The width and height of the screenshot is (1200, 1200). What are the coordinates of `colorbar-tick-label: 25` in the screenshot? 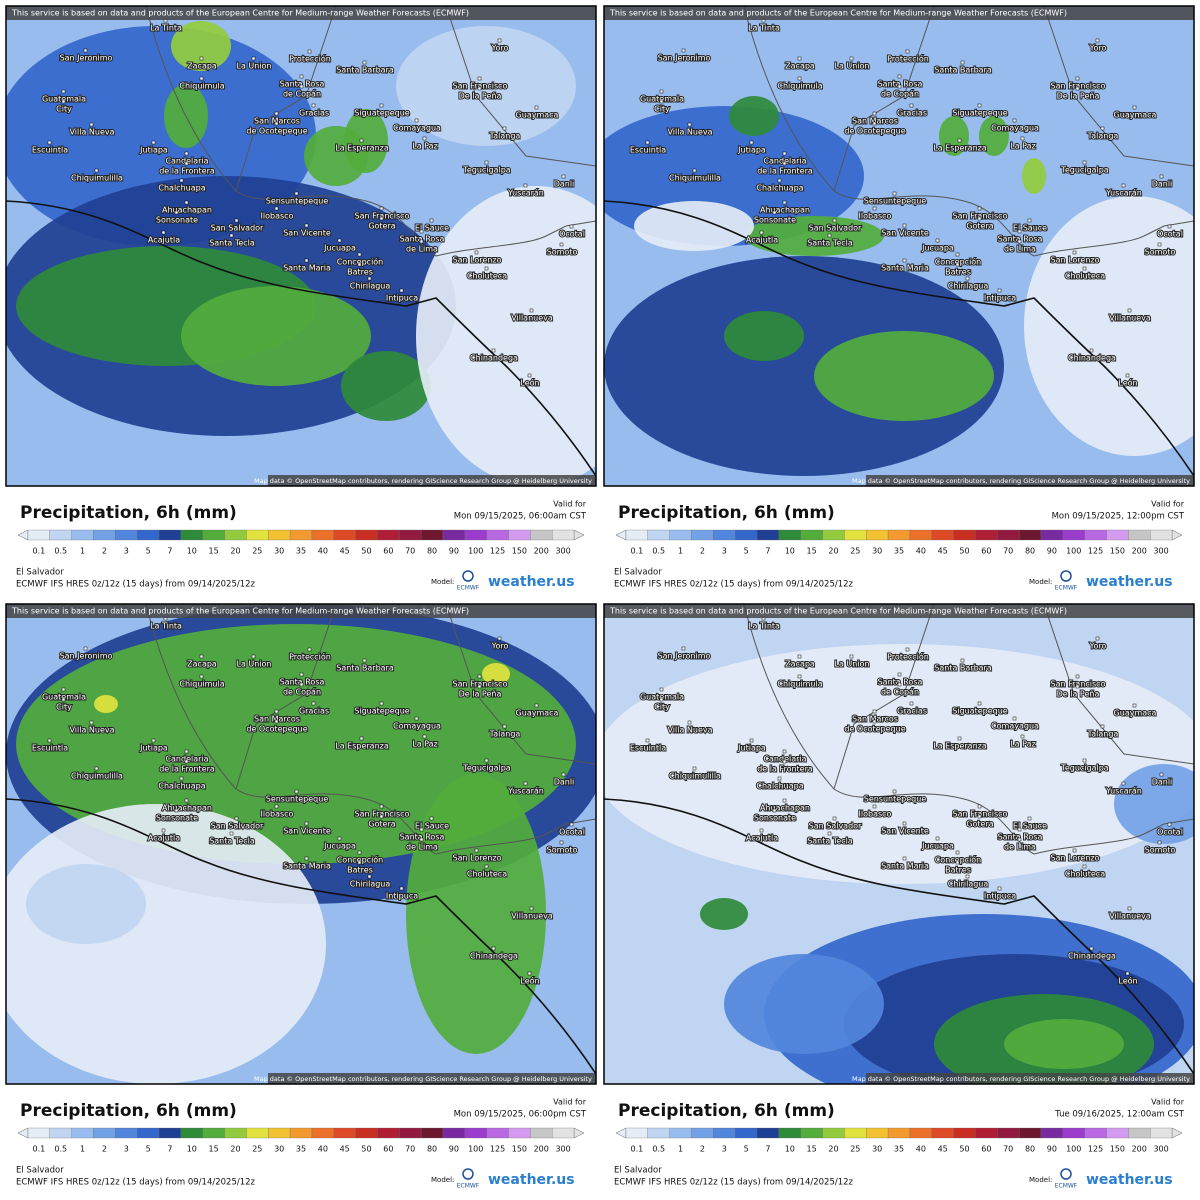 It's located at (257, 1149).